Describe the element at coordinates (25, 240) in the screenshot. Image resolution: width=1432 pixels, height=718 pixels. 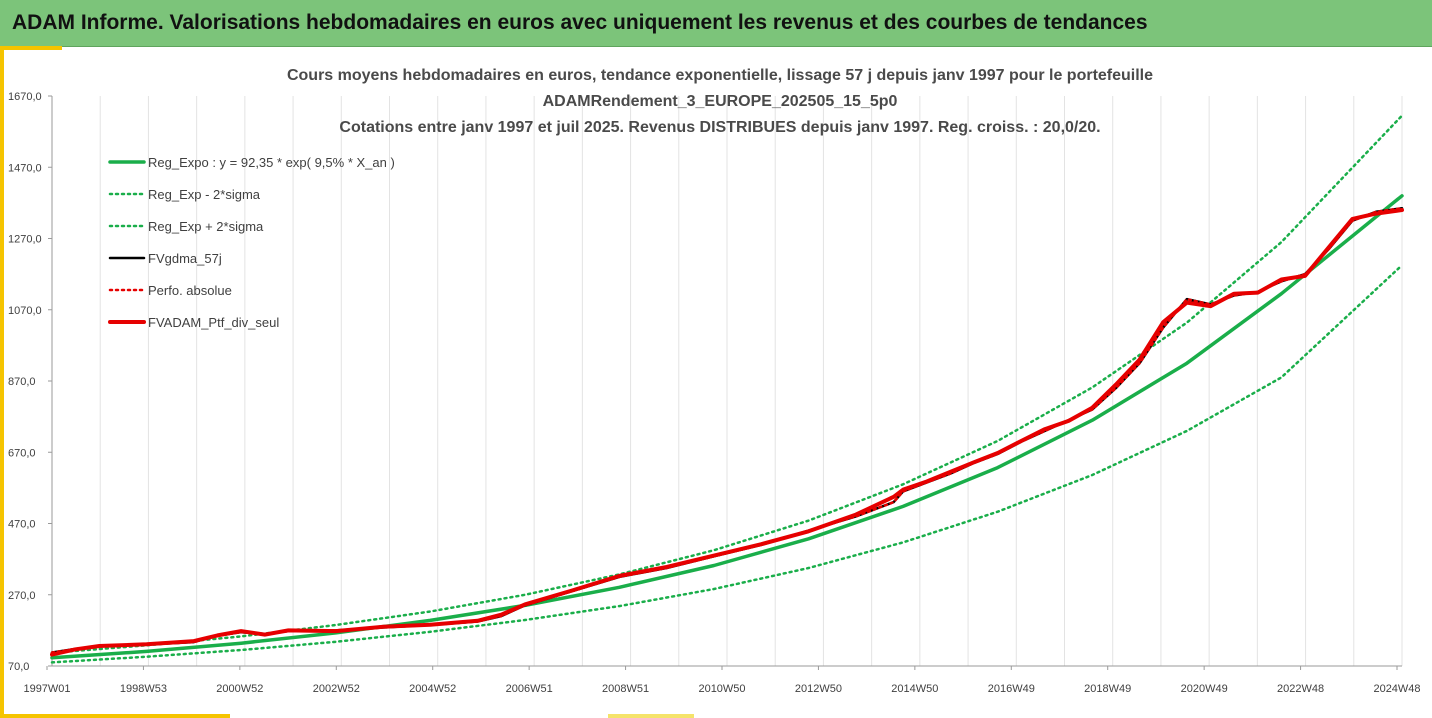
I see `y-tick-label: 1270,0` at that location.